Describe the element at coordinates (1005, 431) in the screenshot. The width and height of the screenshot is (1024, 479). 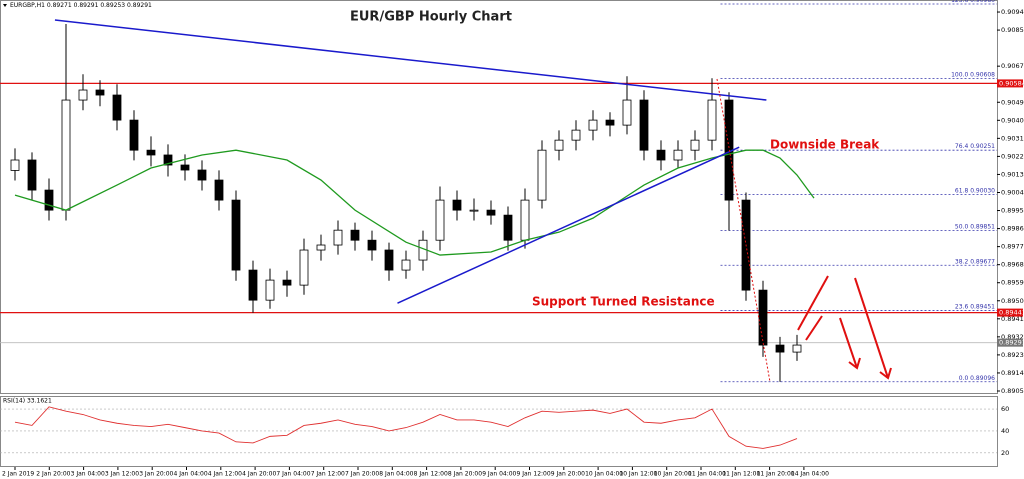
I see `rsi-tick-label: 40` at that location.